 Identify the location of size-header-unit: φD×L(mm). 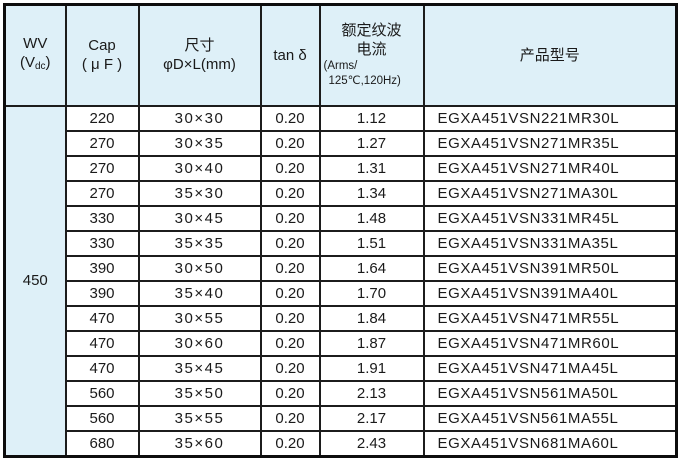
(199, 65).